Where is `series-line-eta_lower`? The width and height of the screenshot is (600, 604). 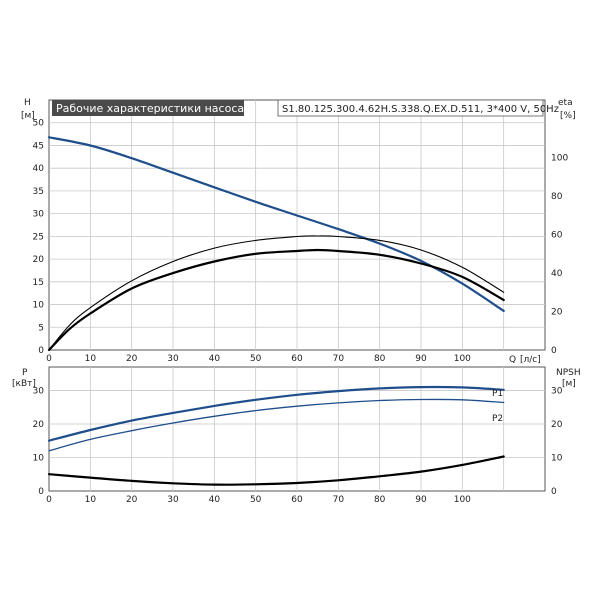
series-line-eta_lower is located at coordinates (276, 300).